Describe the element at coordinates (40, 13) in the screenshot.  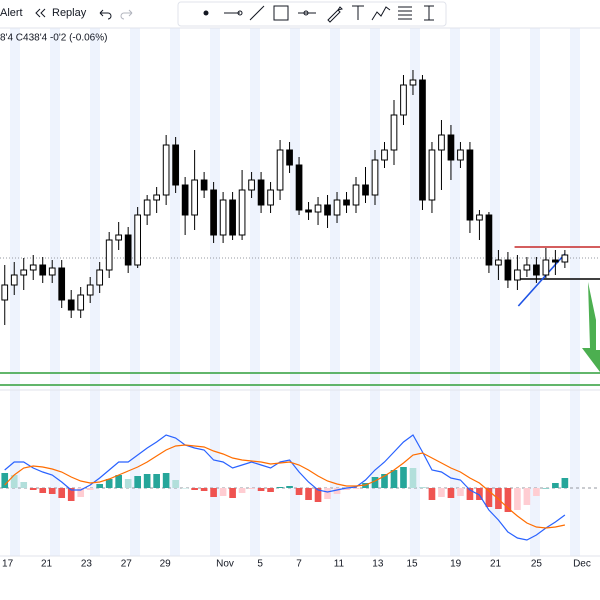
I see `replay-icon` at that location.